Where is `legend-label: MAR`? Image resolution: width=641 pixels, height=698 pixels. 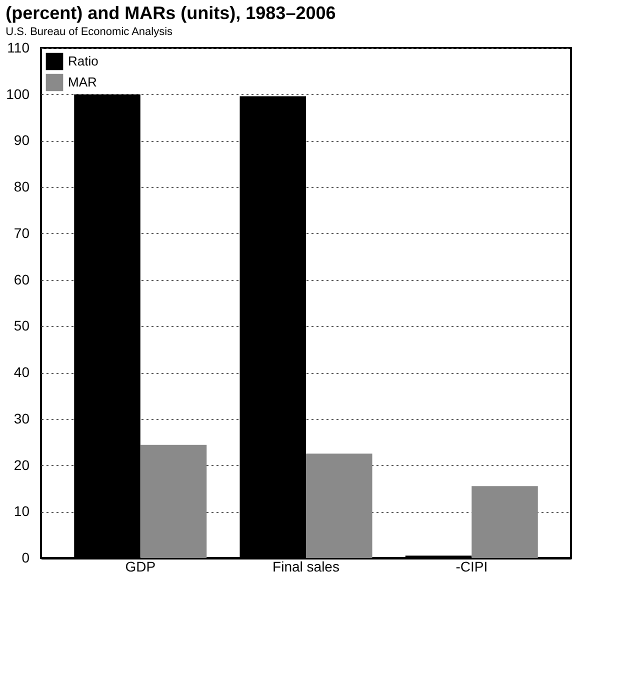 legend-label: MAR is located at coordinates (82, 82).